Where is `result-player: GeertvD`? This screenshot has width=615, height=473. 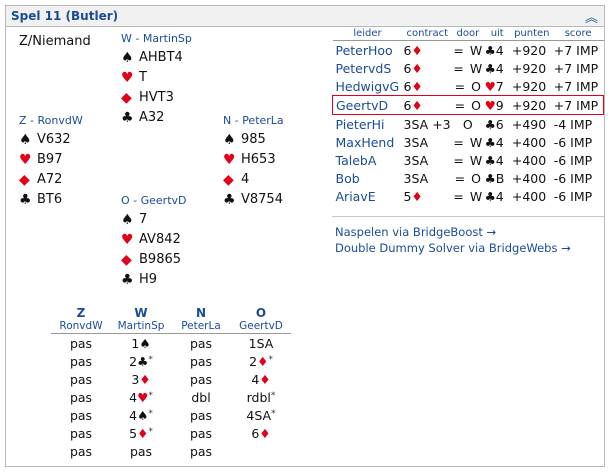 result-player: GeertvD is located at coordinates (367, 105).